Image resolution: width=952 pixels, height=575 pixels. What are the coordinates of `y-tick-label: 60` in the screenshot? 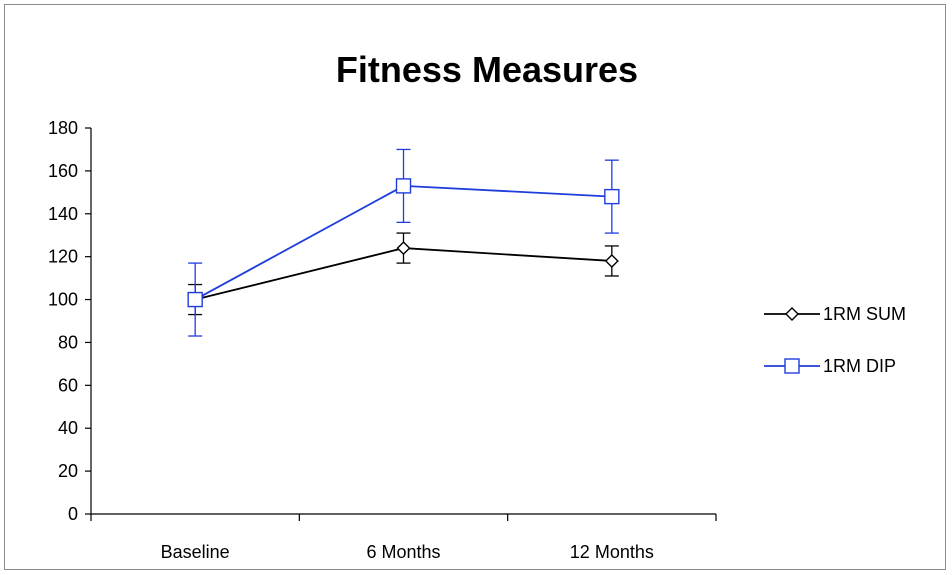 It's located at (68, 385).